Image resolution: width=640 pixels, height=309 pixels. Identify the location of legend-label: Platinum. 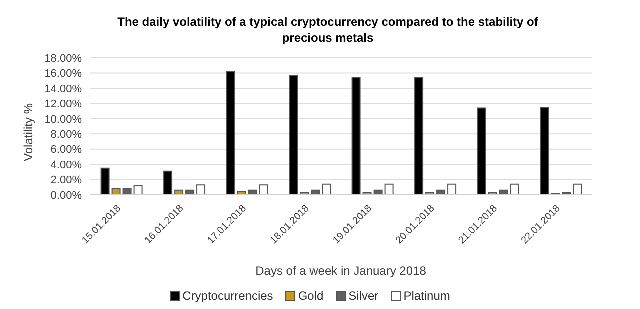
(427, 296).